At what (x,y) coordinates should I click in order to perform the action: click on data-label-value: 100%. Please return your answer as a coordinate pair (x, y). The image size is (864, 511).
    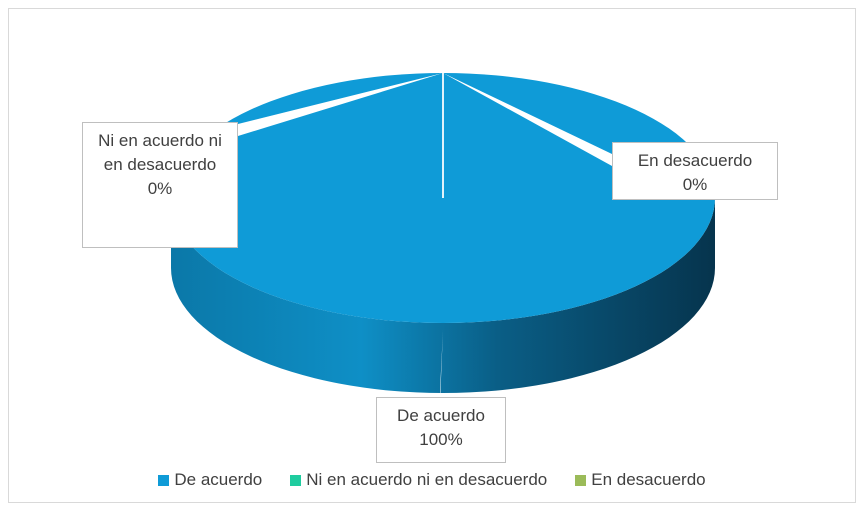
    Looking at the image, I should click on (441, 439).